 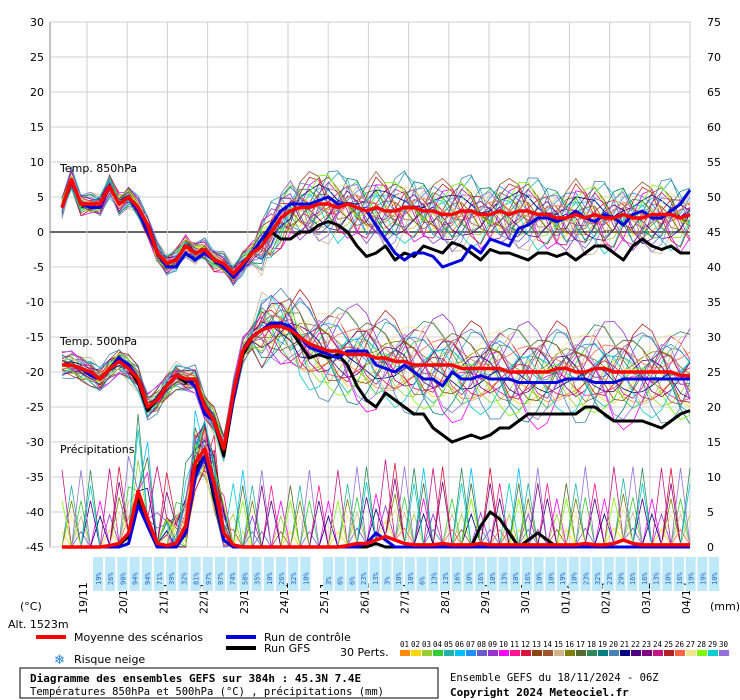 I want to click on right-tick-label: 55, so click(x=714, y=162).